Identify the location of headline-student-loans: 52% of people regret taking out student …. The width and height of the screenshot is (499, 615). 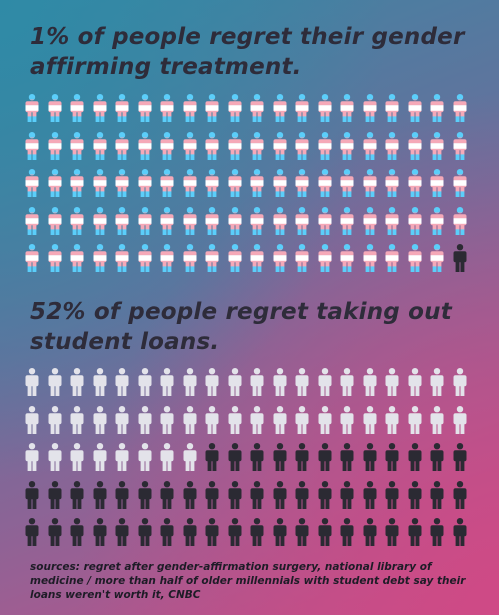
(241, 327).